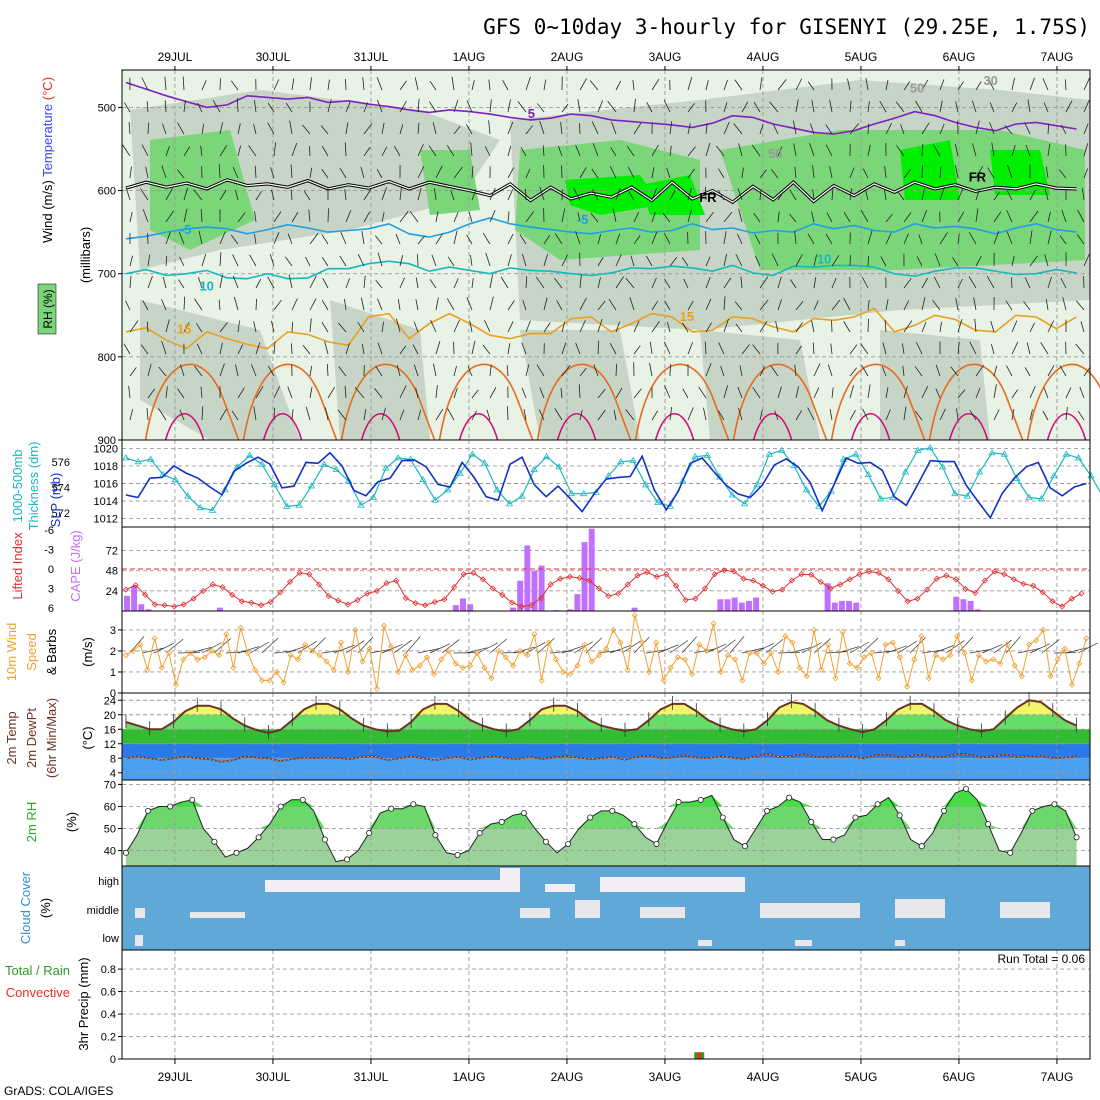 This screenshot has height=1100, width=1100. Describe the element at coordinates (601, 191) in the screenshot. I see `freezing-level-inner` at that location.